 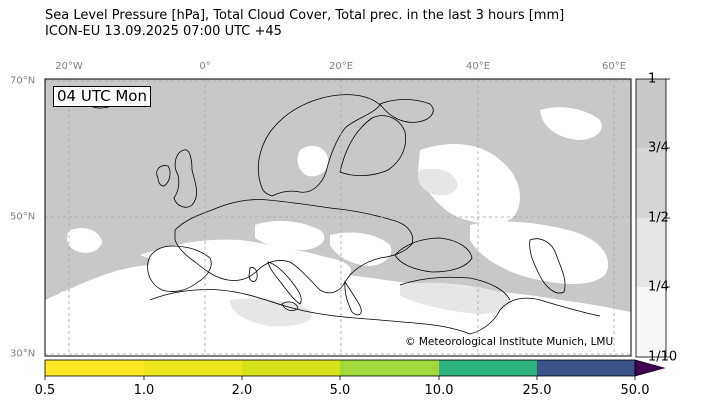 What do you see at coordinates (185, 178) in the screenshot?
I see `coast-uk` at bounding box center [185, 178].